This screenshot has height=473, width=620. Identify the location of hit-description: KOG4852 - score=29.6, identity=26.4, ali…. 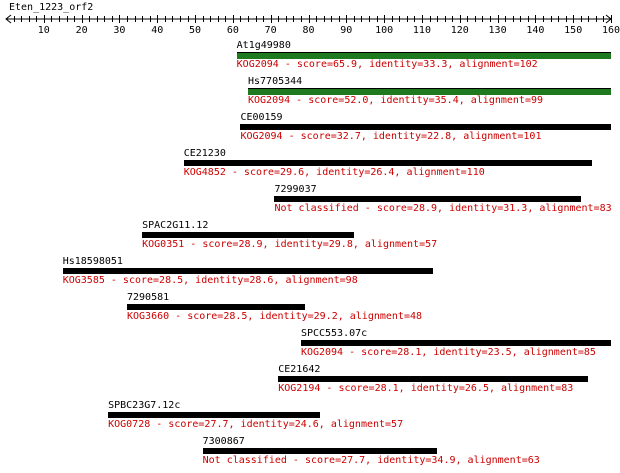
(334, 172).